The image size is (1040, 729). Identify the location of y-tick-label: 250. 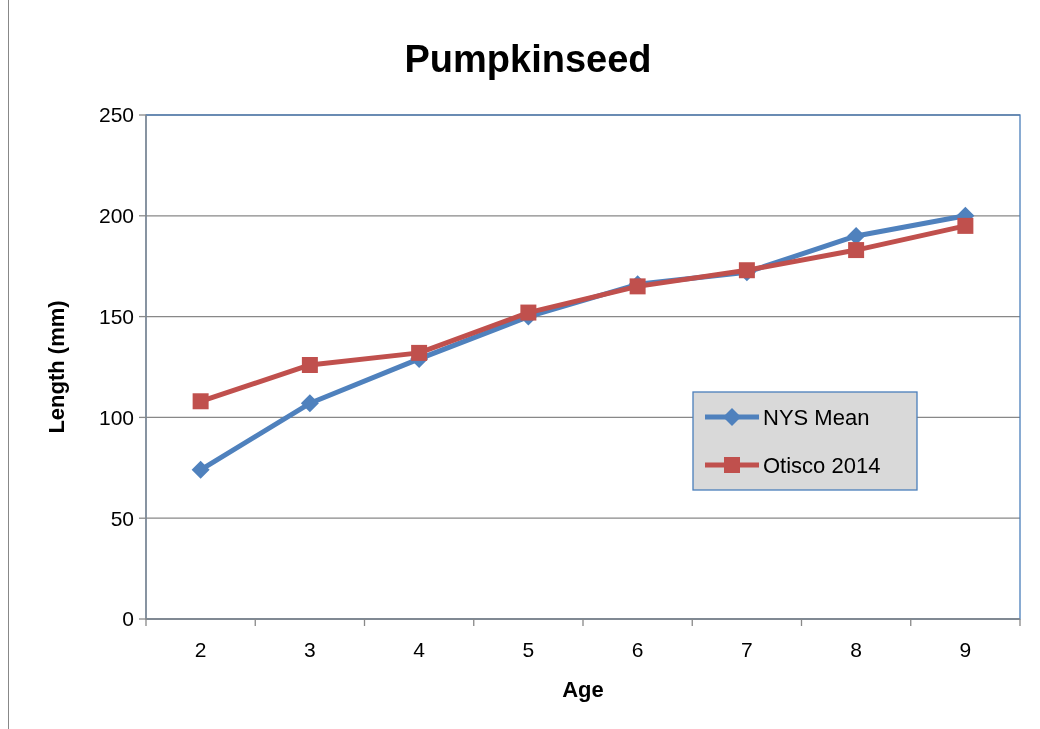
(116, 115).